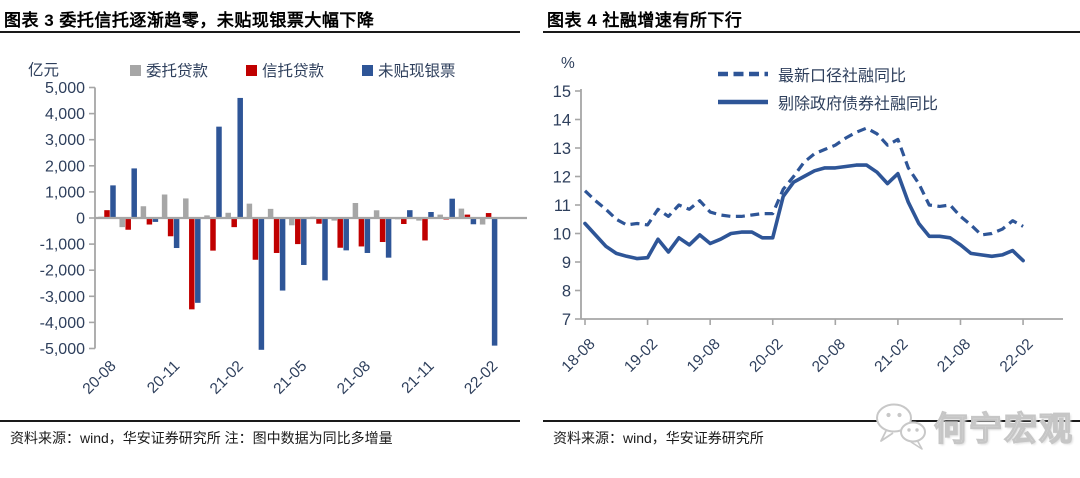 The width and height of the screenshot is (1080, 478). I want to click on y-tick-label: 10, so click(562, 235).